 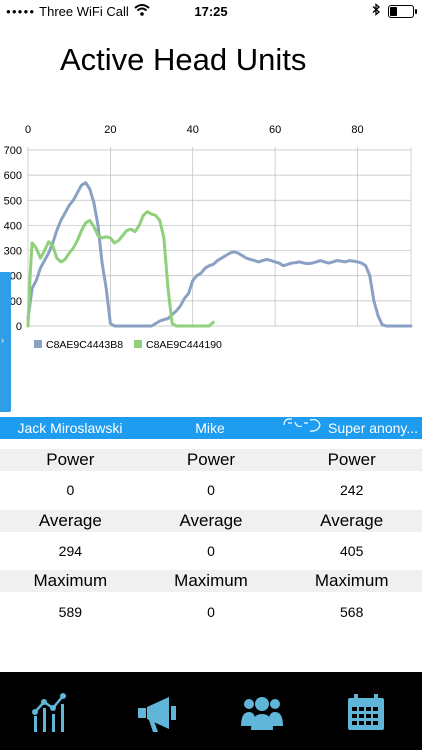 I want to click on drawer-handle: ›, so click(x=5, y=342).